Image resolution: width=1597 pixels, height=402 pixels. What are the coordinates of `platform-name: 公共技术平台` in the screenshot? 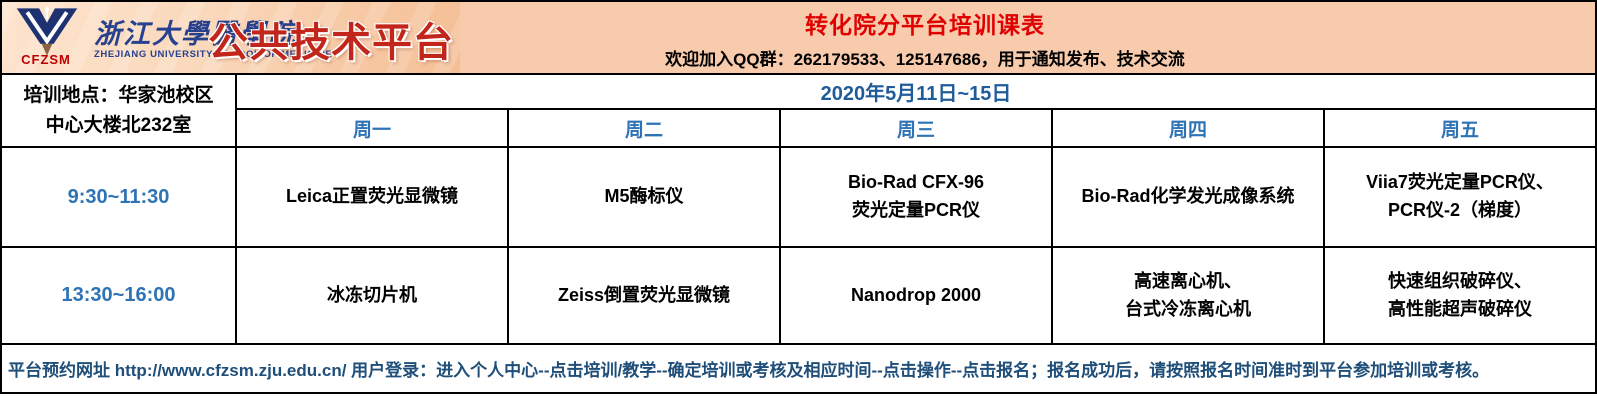 It's located at (331, 42).